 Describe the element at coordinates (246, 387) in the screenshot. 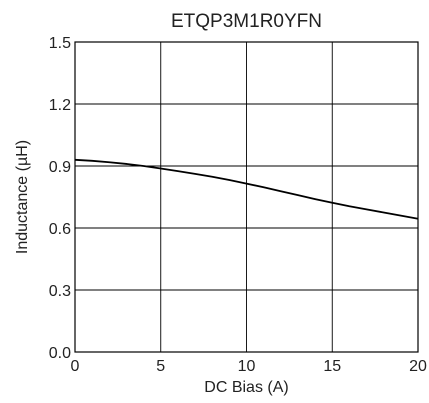

I see `x-axis-title: DC Bias (A)` at that location.